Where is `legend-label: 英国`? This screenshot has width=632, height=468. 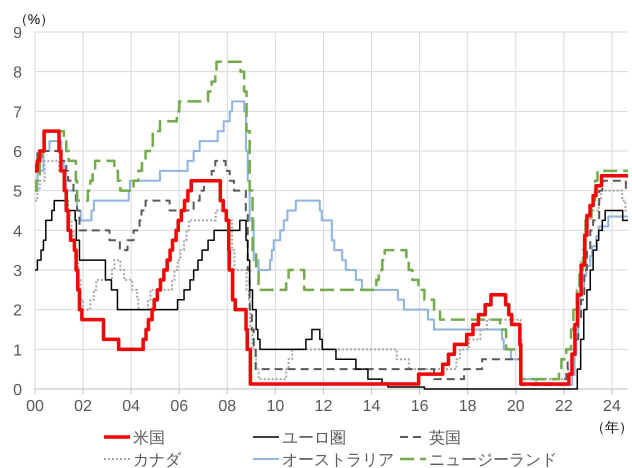
legend-label: 英国 is located at coordinates (445, 438).